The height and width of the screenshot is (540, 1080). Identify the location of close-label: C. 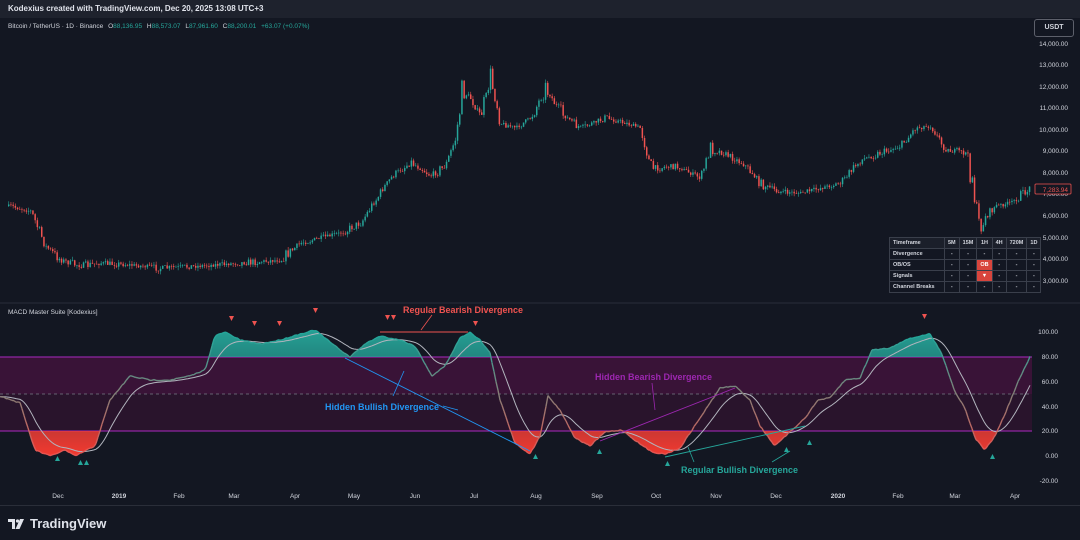
(225, 26).